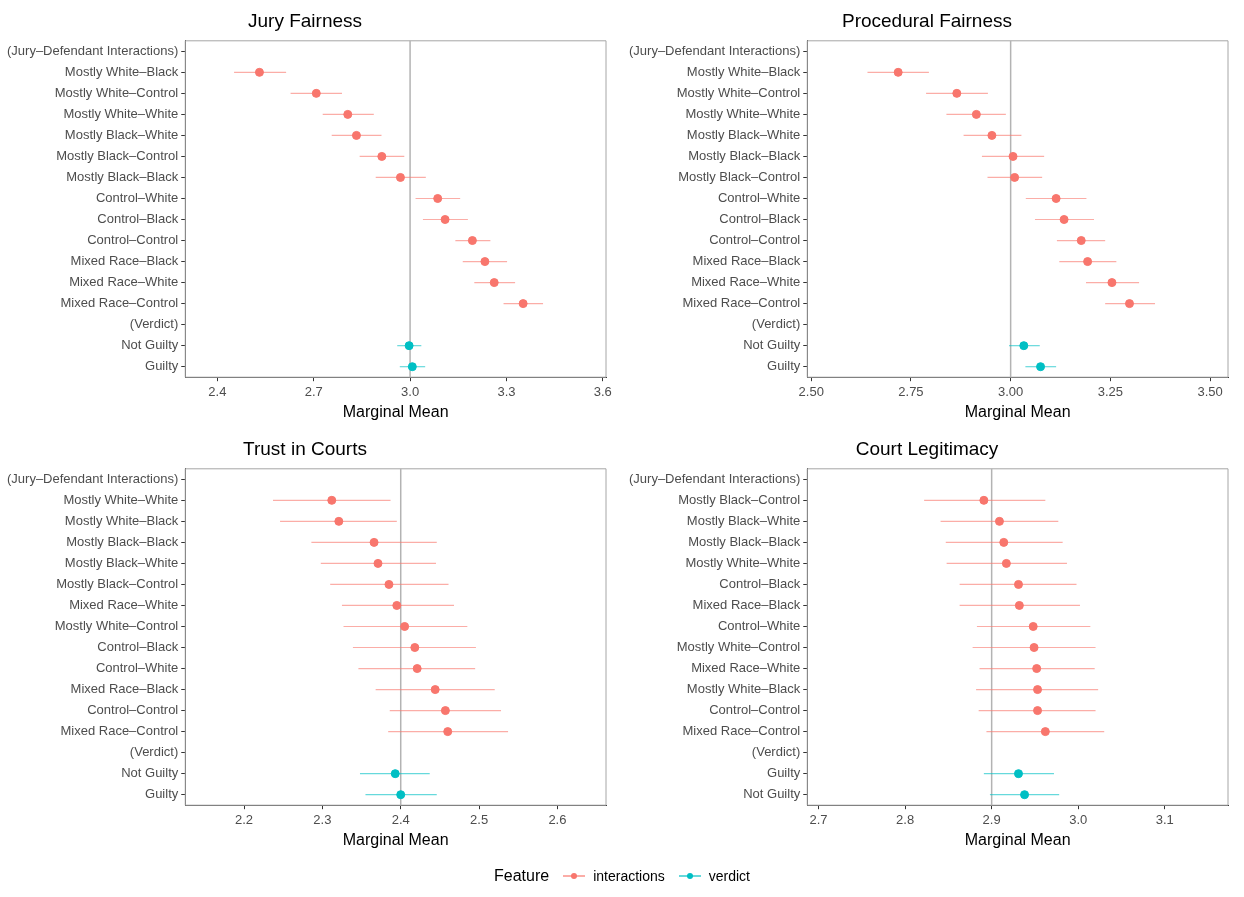  What do you see at coordinates (1210, 391) in the screenshot?
I see `x-tick-label: 3.50` at bounding box center [1210, 391].